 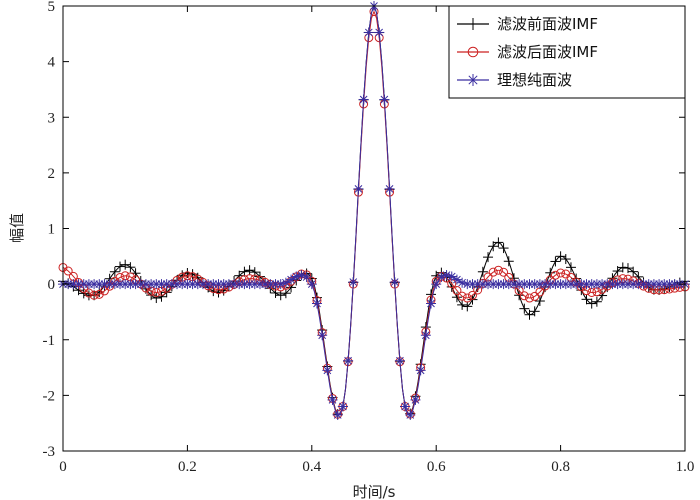 What do you see at coordinates (52, 174) in the screenshot?
I see `y-tick-label: 2` at bounding box center [52, 174].